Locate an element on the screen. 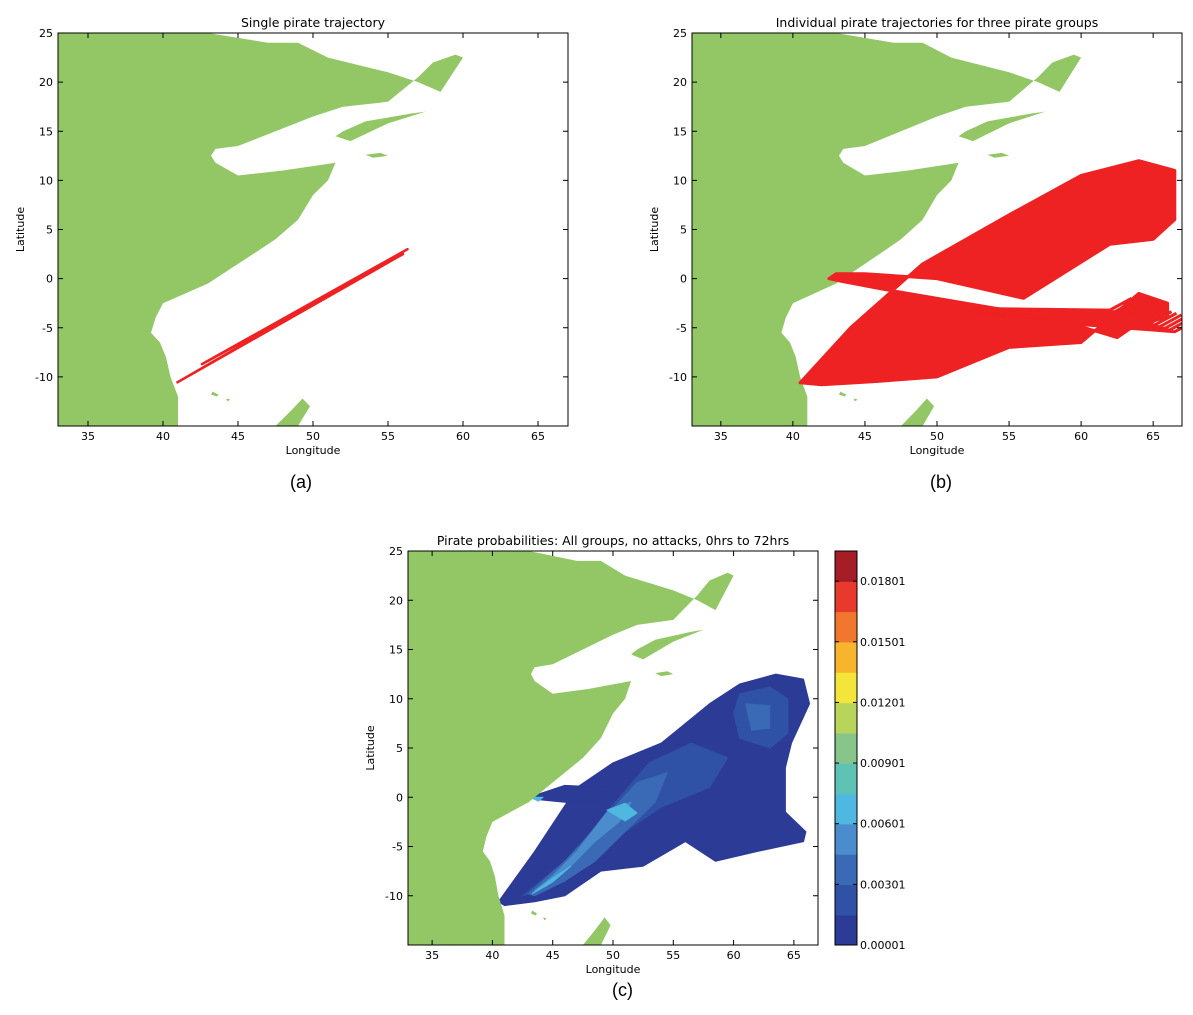 This screenshot has height=1015, width=1193. colorbar-tick-label: 0.00601 is located at coordinates (883, 824).